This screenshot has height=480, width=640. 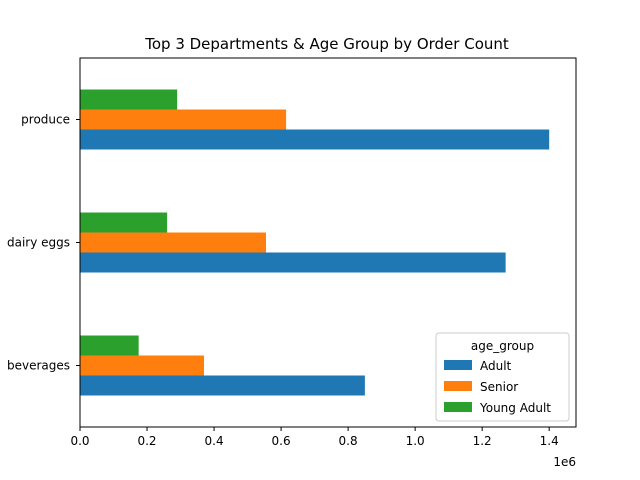 I want to click on legend: age_group Adult Senior Young Adult, so click(x=502, y=377).